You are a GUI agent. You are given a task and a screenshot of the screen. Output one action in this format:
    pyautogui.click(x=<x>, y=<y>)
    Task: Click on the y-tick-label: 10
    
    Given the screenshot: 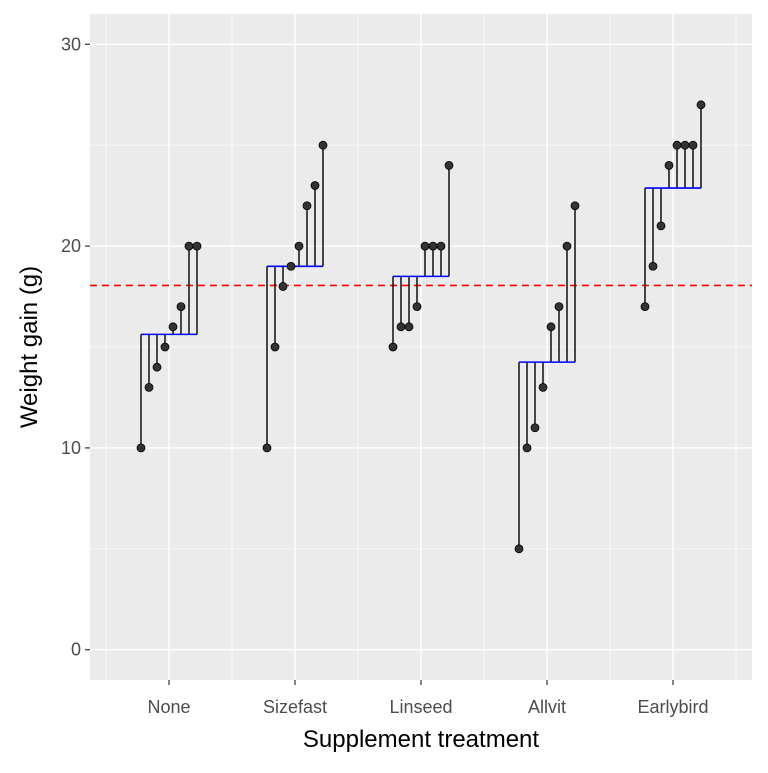 What is the action you would take?
    pyautogui.click(x=71, y=448)
    